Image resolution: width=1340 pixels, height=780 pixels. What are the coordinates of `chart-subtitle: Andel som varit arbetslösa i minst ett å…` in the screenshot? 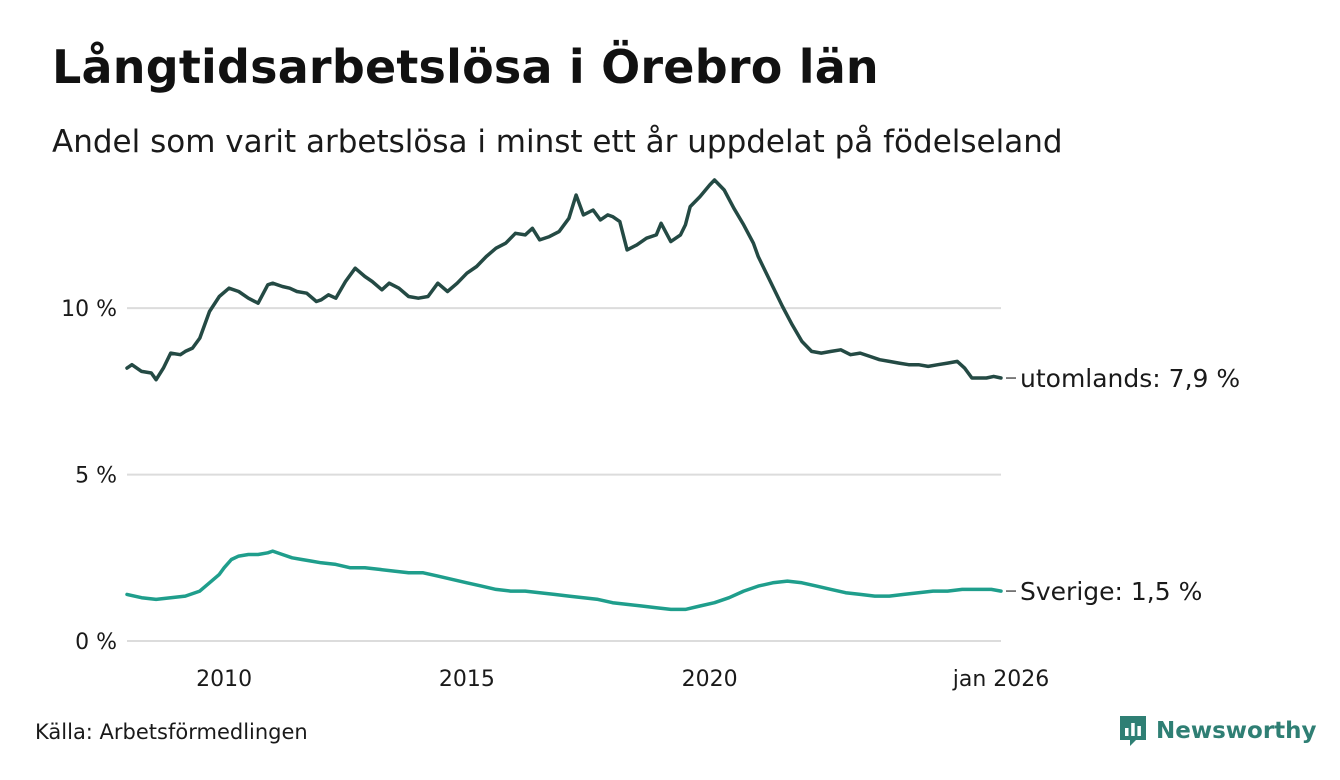 It's located at (557, 142).